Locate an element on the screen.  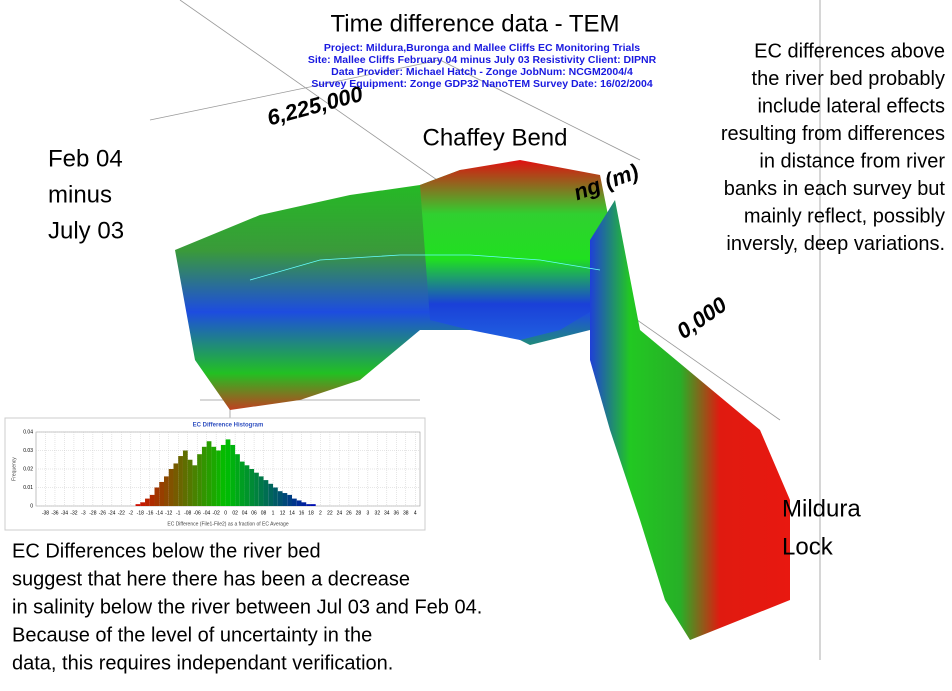
x-tick-label: -28 is located at coordinates (92, 513).